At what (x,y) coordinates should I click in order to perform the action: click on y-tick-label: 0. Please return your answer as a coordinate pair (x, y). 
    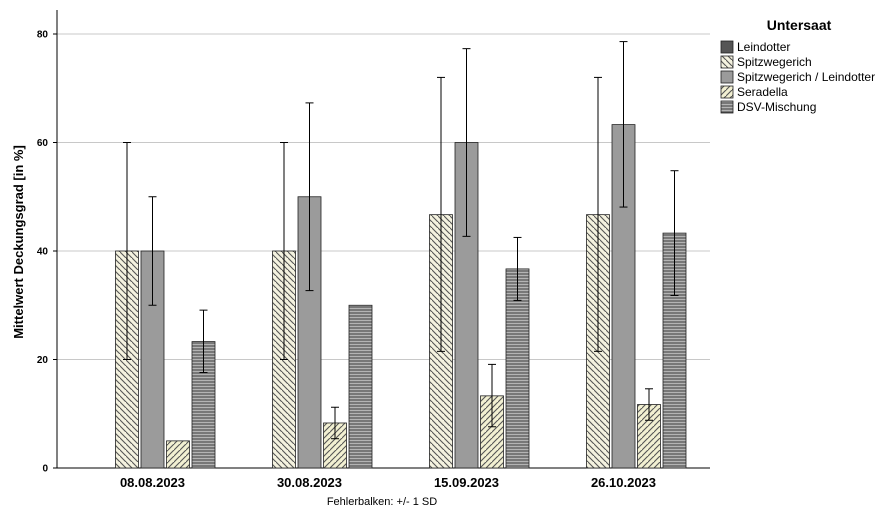
    Looking at the image, I should click on (45, 469).